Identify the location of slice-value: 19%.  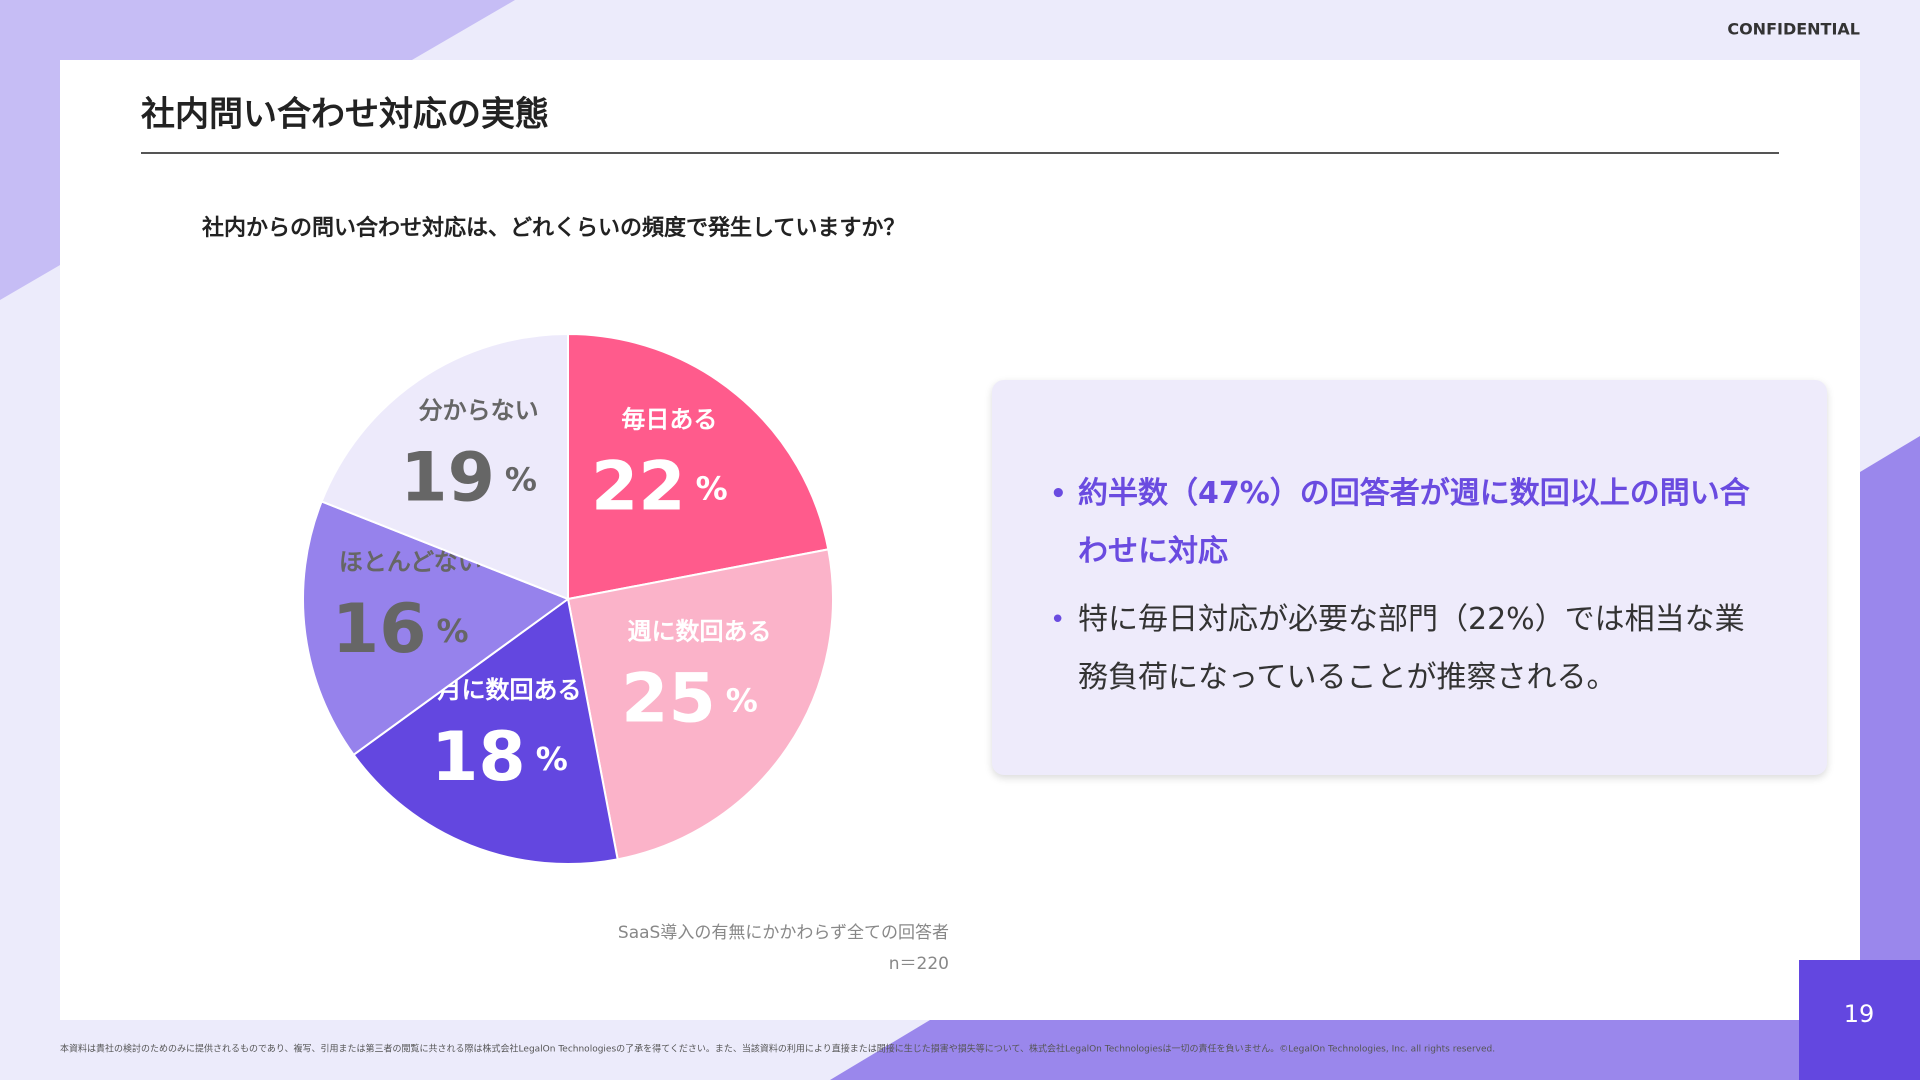
(468, 477).